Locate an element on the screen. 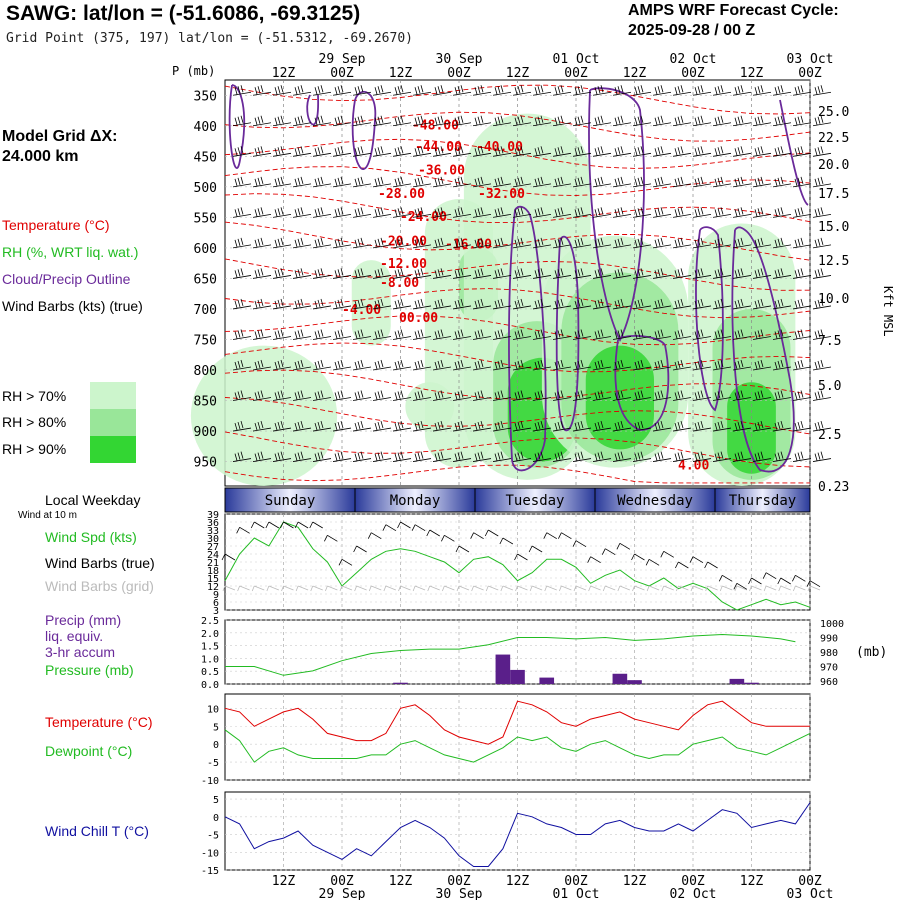 The height and width of the screenshot is (900, 900). legend-rh90: RH > 90% is located at coordinates (34, 449).